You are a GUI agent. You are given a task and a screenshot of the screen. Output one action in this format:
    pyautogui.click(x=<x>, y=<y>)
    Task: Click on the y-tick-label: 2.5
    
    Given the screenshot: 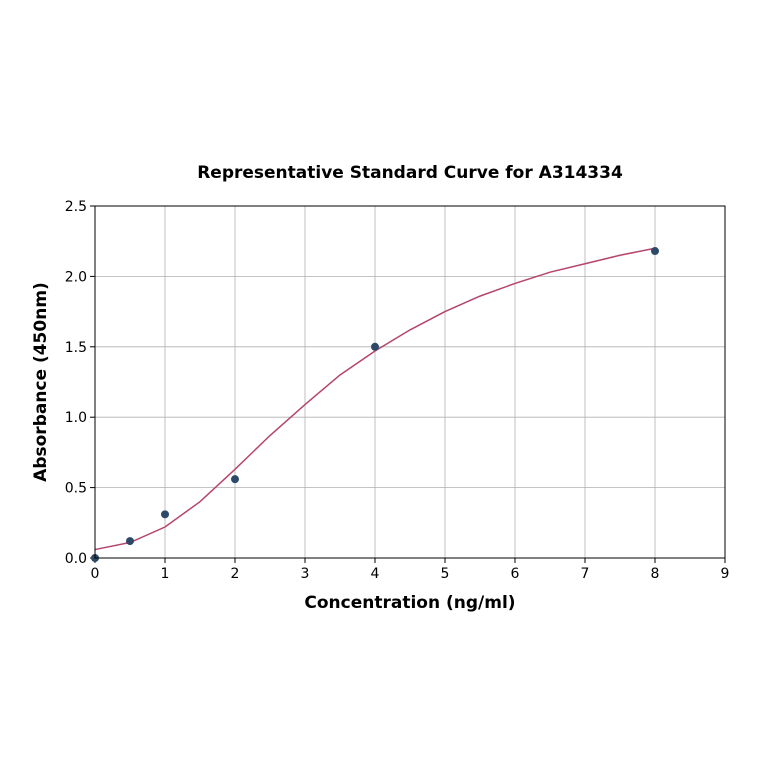 What is the action you would take?
    pyautogui.click(x=76, y=207)
    